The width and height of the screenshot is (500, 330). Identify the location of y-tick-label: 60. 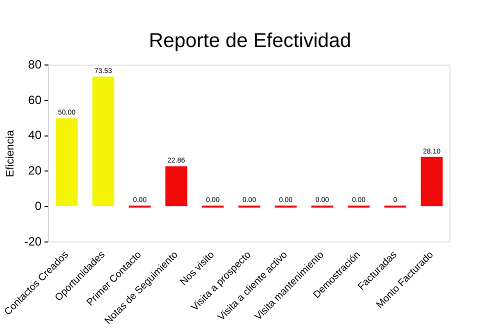
(35, 99).